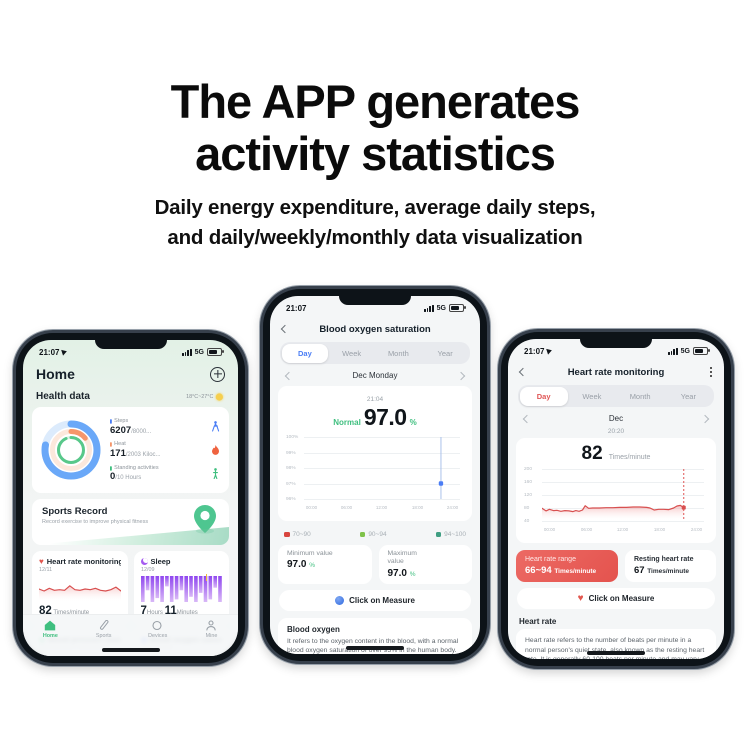 The height and width of the screenshot is (750, 750). Describe the element at coordinates (325, 564) in the screenshot. I see `minimum-card: Minimum value 97.0 %` at that location.